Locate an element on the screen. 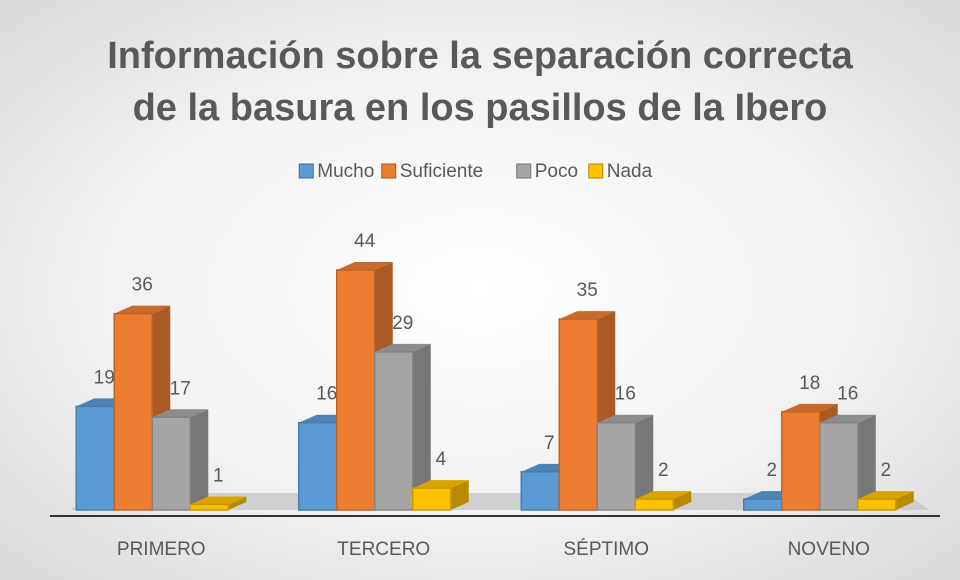 This screenshot has height=580, width=960. data-label: 36 is located at coordinates (142, 285).